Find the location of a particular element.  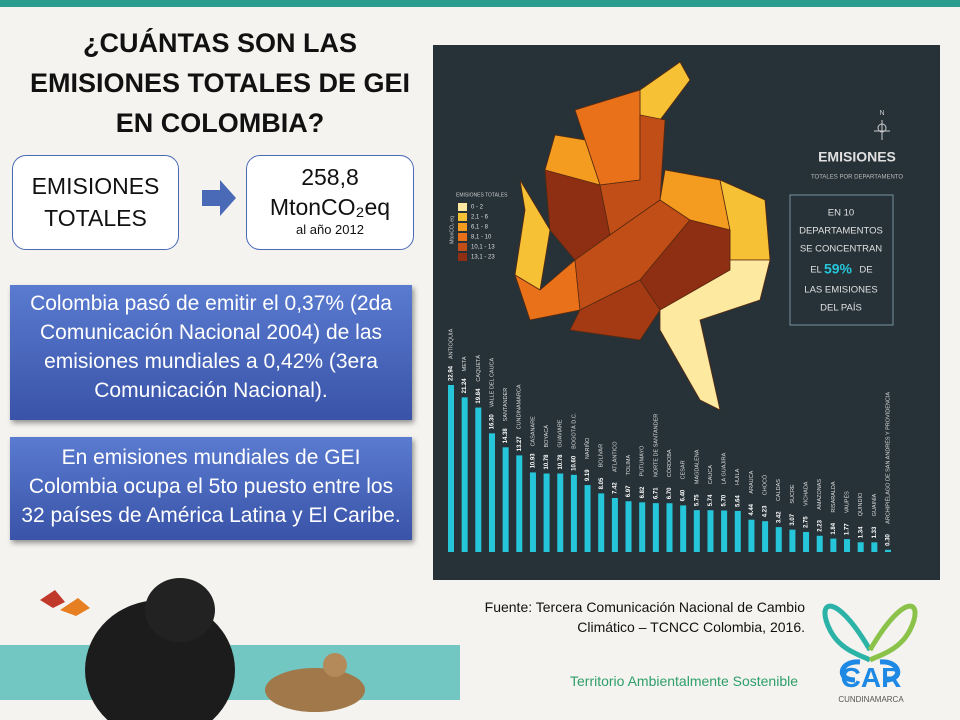

value-label: 5.74 is located at coordinates (711, 500).